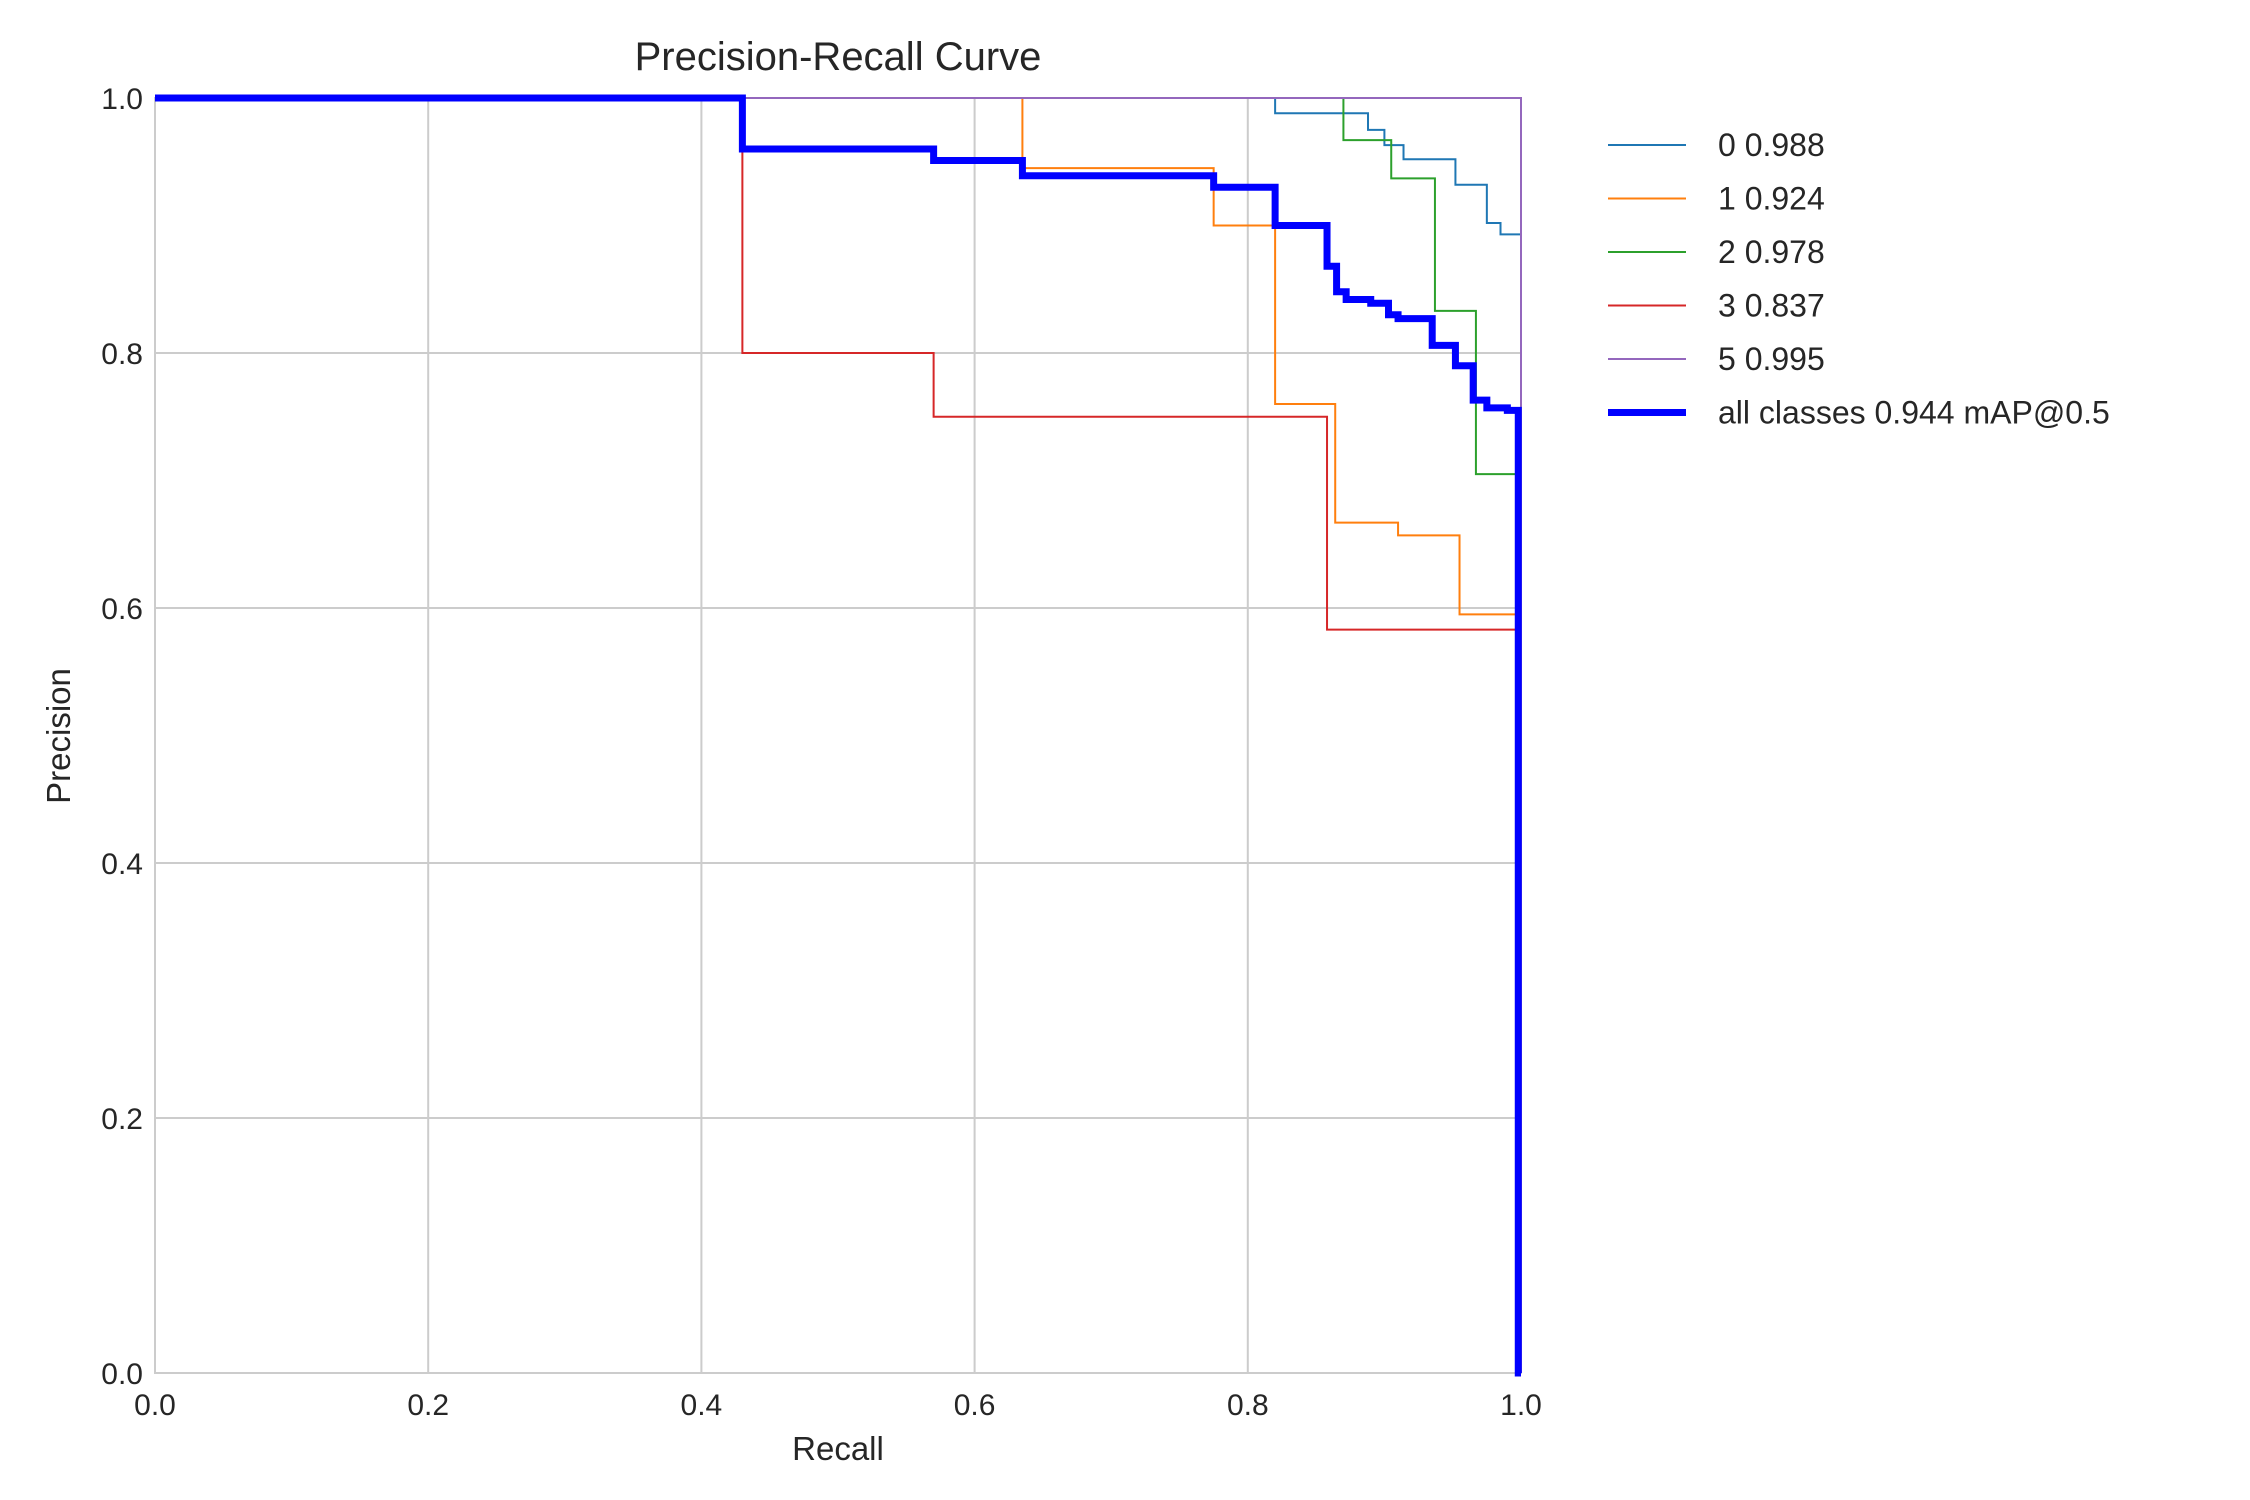 The height and width of the screenshot is (1500, 2250). I want to click on x-axis-label: Recall, so click(838, 1448).